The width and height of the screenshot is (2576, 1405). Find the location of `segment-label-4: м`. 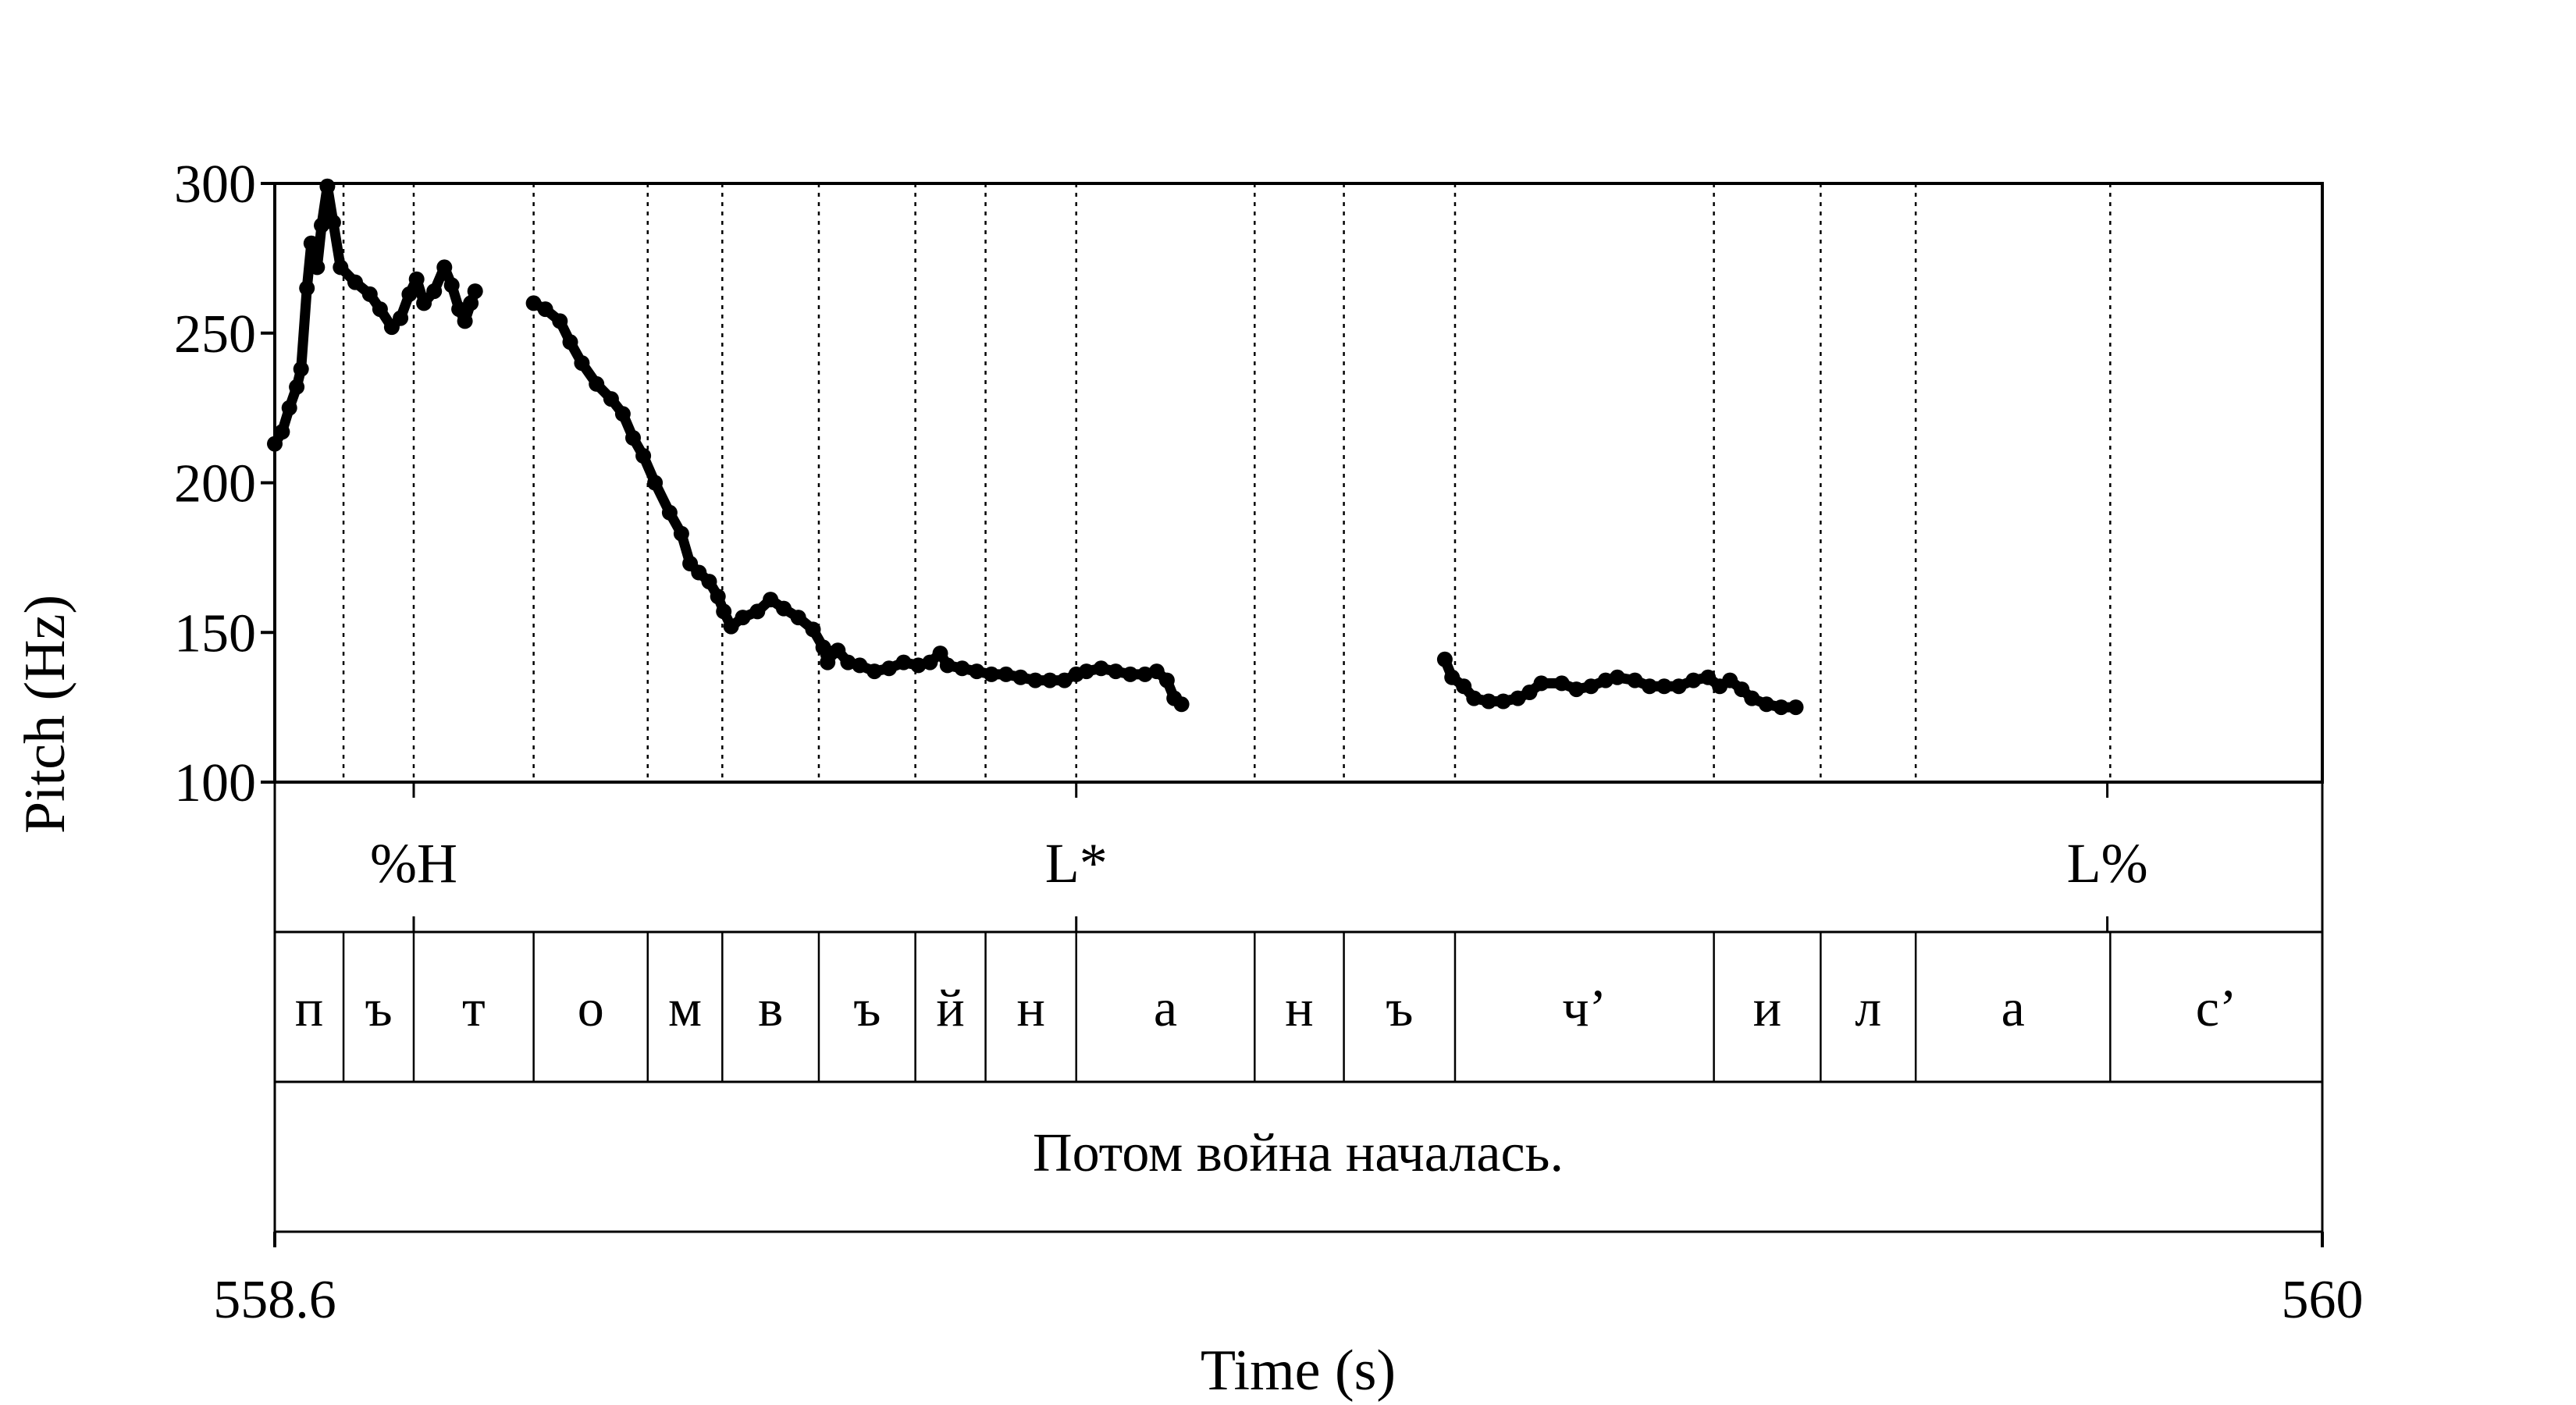

segment-label-4: м is located at coordinates (685, 1008).